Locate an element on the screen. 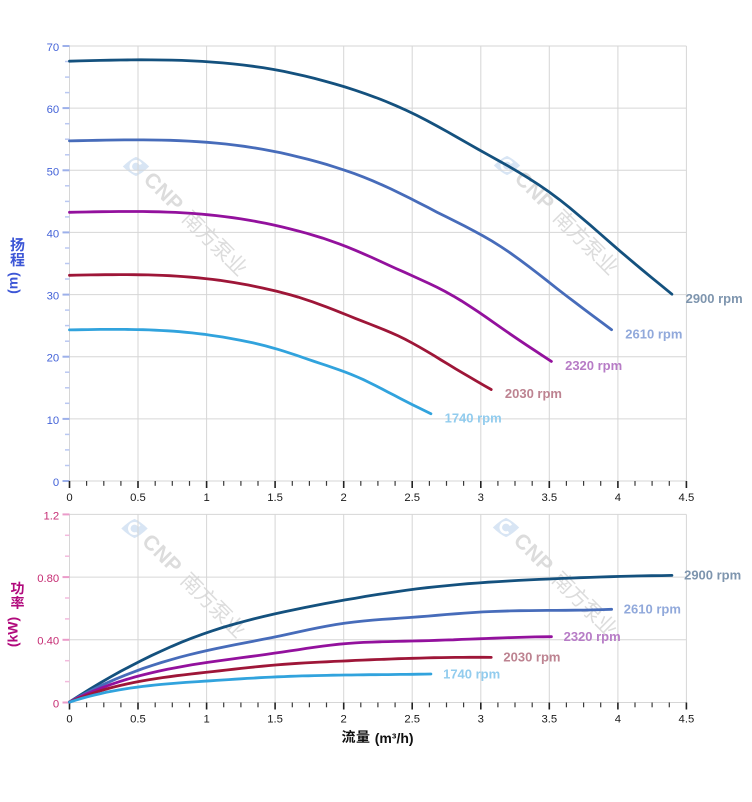 This screenshot has height=802, width=752. svg-text: 50 is located at coordinates (53, 172).